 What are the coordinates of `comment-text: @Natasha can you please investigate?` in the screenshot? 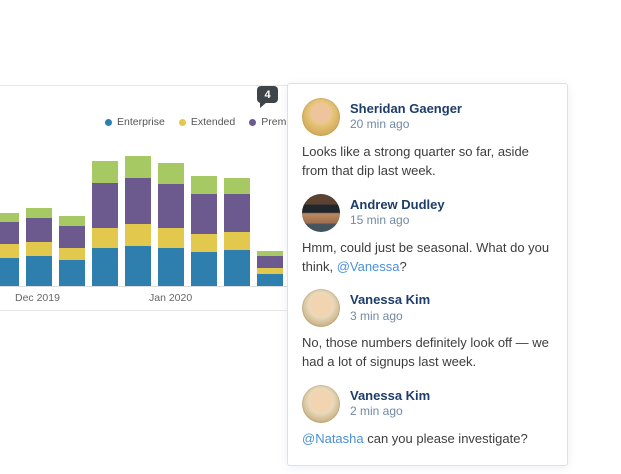 It's located at (427, 439).